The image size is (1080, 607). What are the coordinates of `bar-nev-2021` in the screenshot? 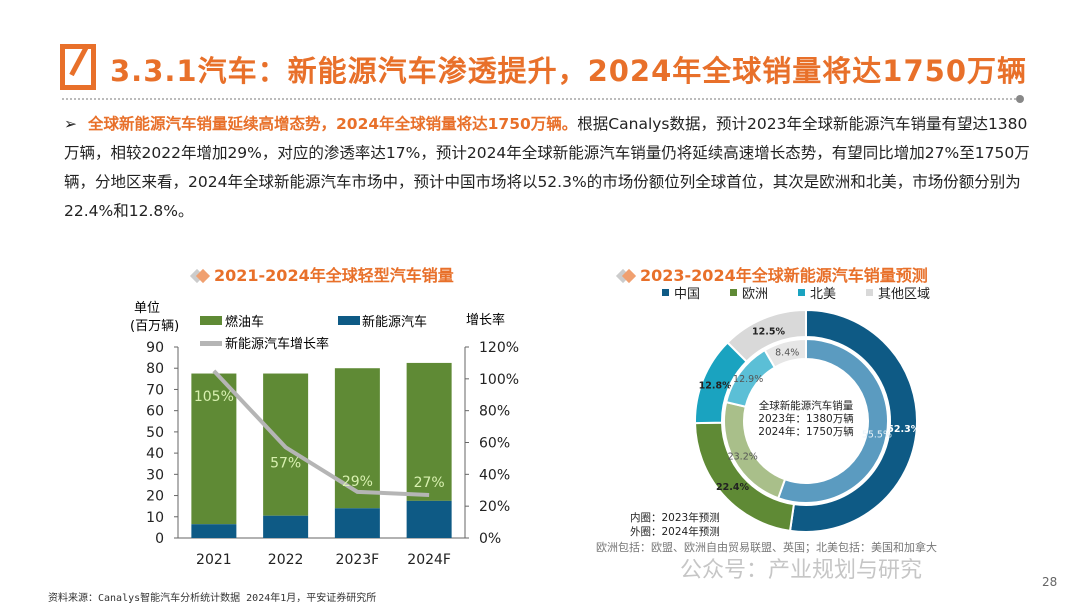 It's located at (214, 531).